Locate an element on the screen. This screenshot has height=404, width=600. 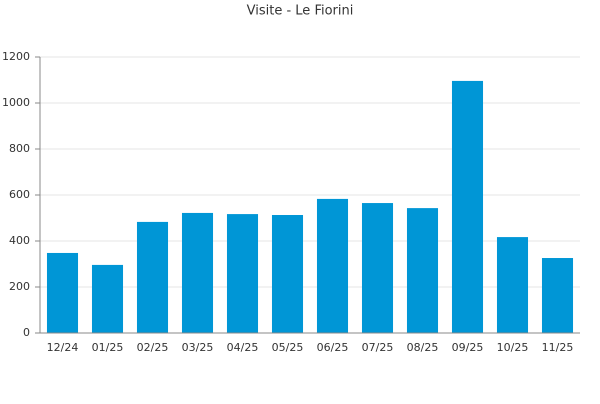
x-tick-label: 03/25 is located at coordinates (198, 347).